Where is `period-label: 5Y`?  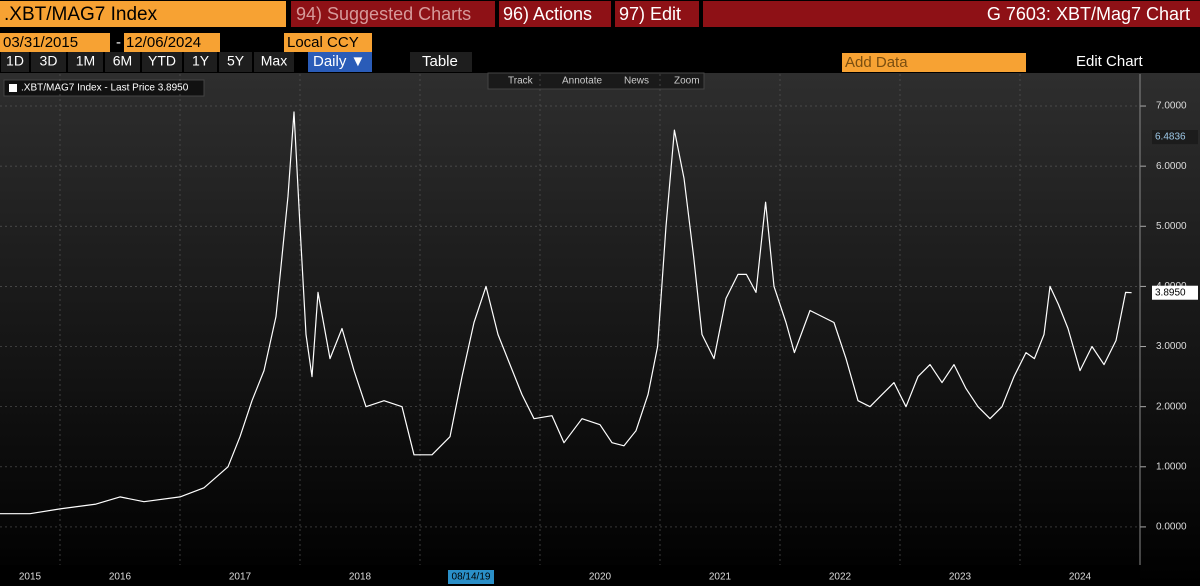
period-label: 5Y is located at coordinates (236, 61).